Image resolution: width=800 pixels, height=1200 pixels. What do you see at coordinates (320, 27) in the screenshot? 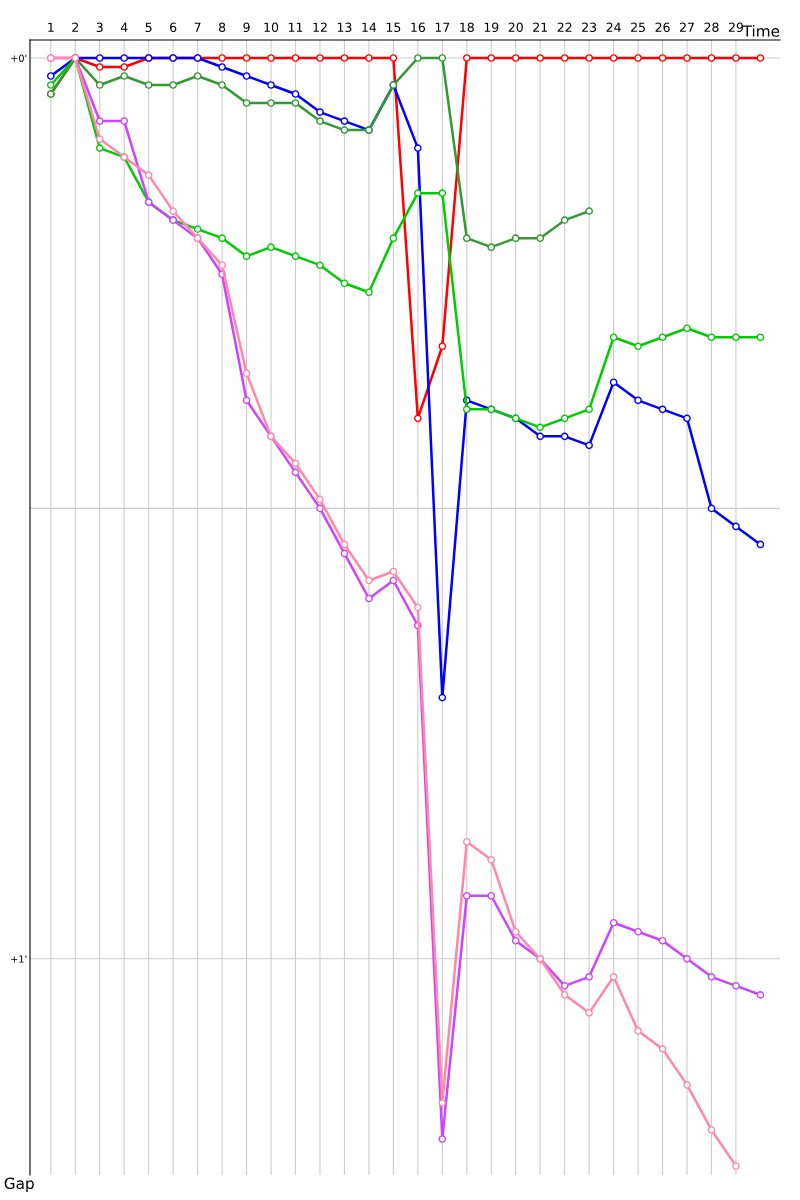
I see `x-tick-label: 12` at bounding box center [320, 27].